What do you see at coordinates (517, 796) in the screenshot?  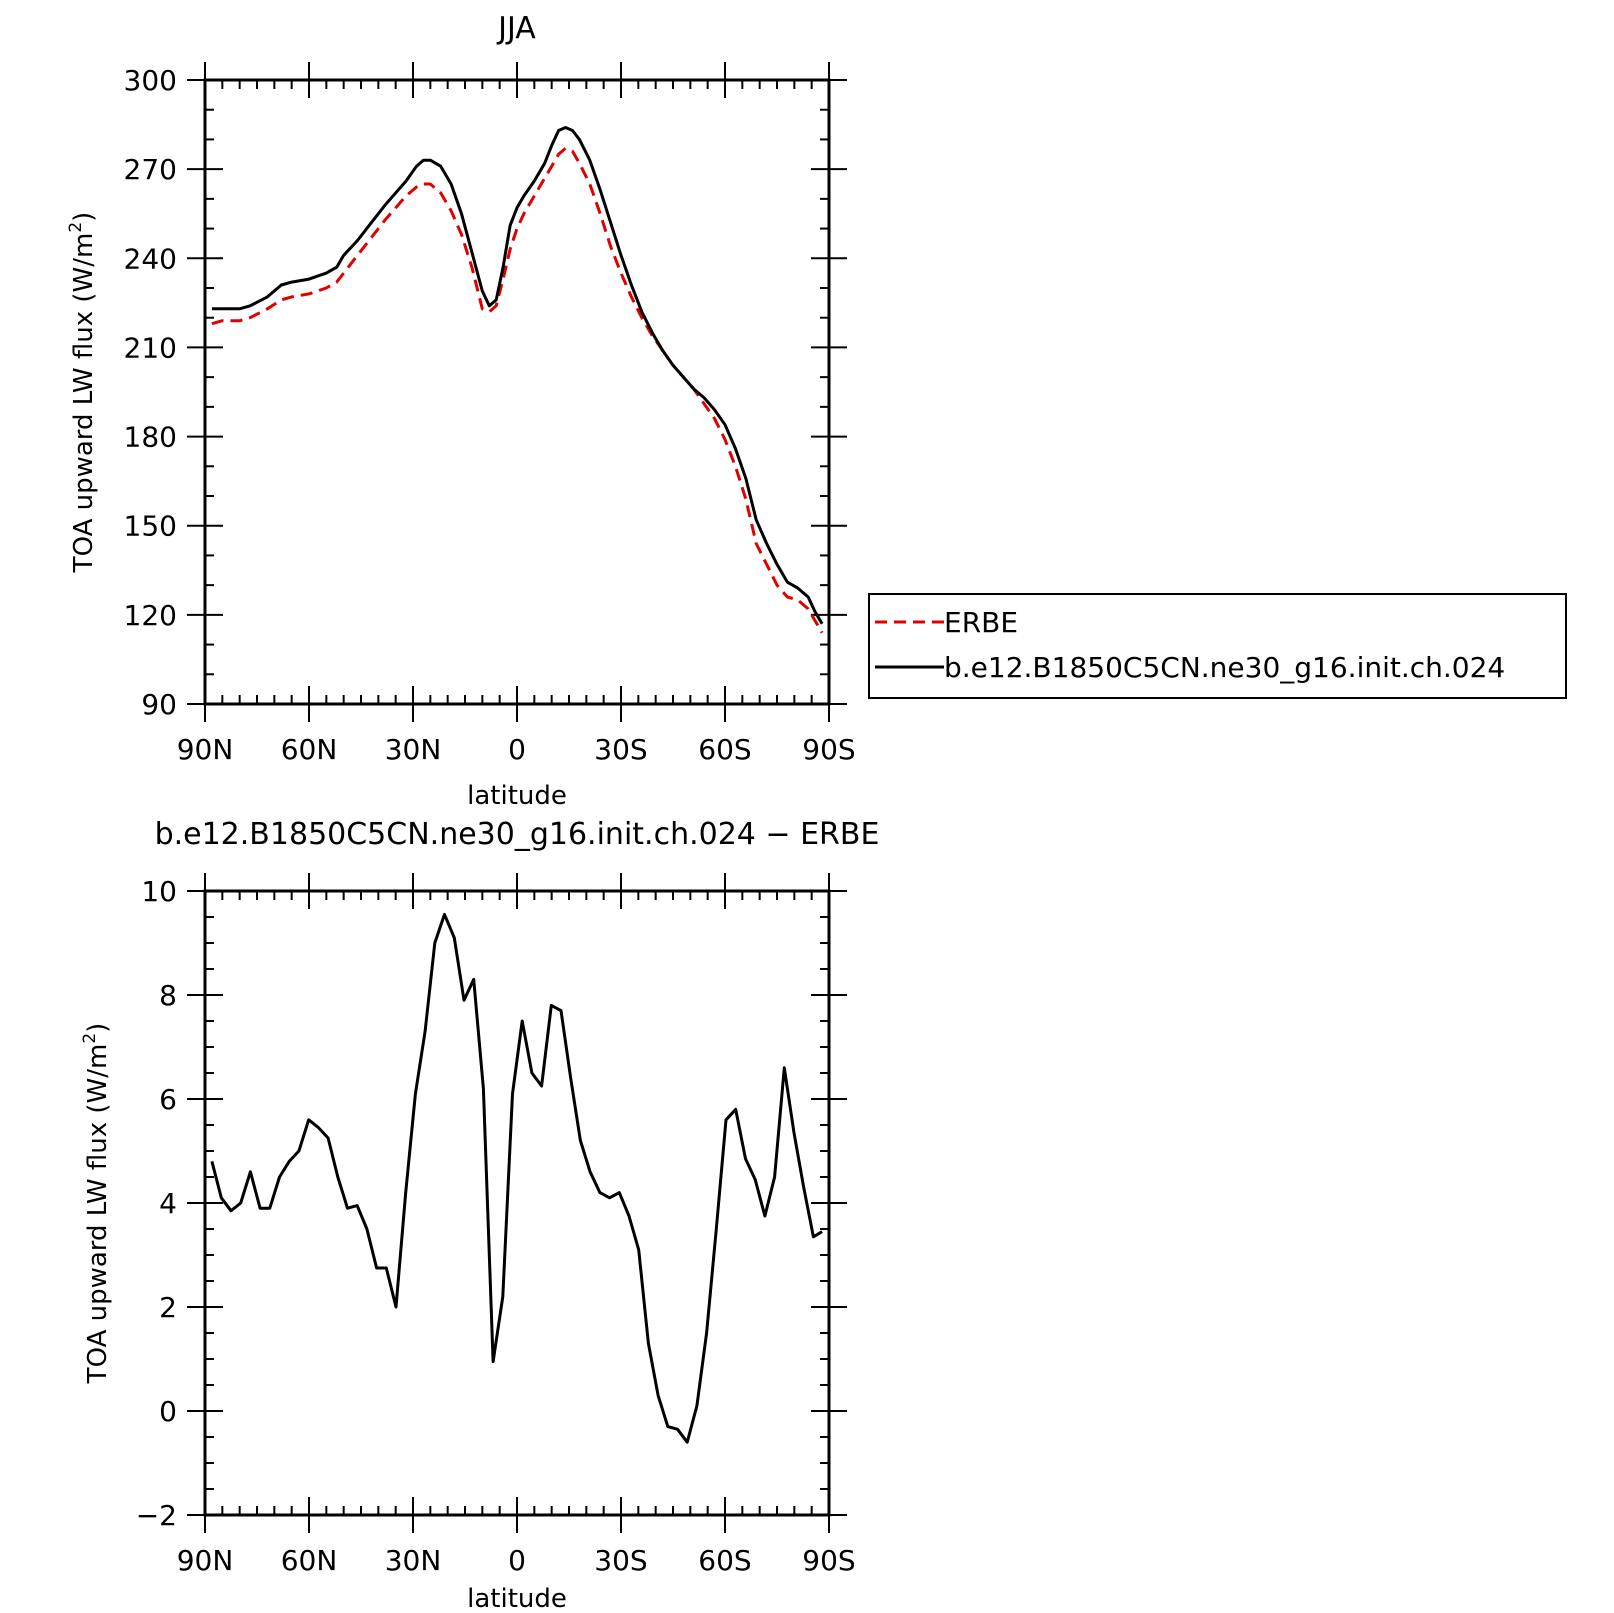 I see `top-x-axis-label: latitude` at bounding box center [517, 796].